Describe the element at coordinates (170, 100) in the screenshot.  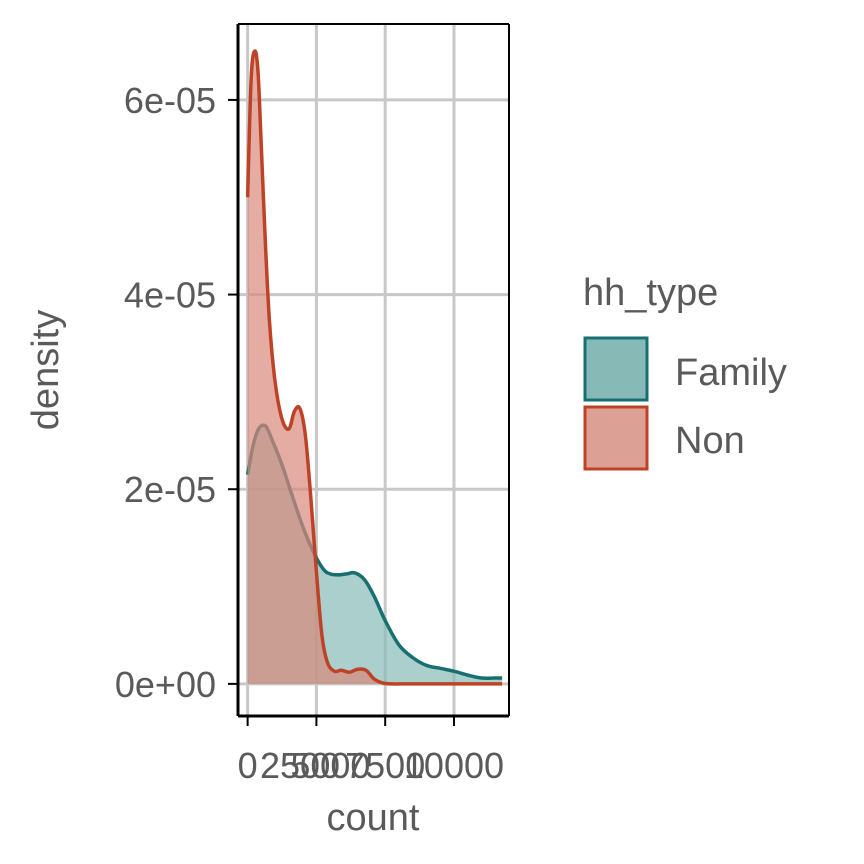
I see `y-tick-label-3: 6e-05` at that location.